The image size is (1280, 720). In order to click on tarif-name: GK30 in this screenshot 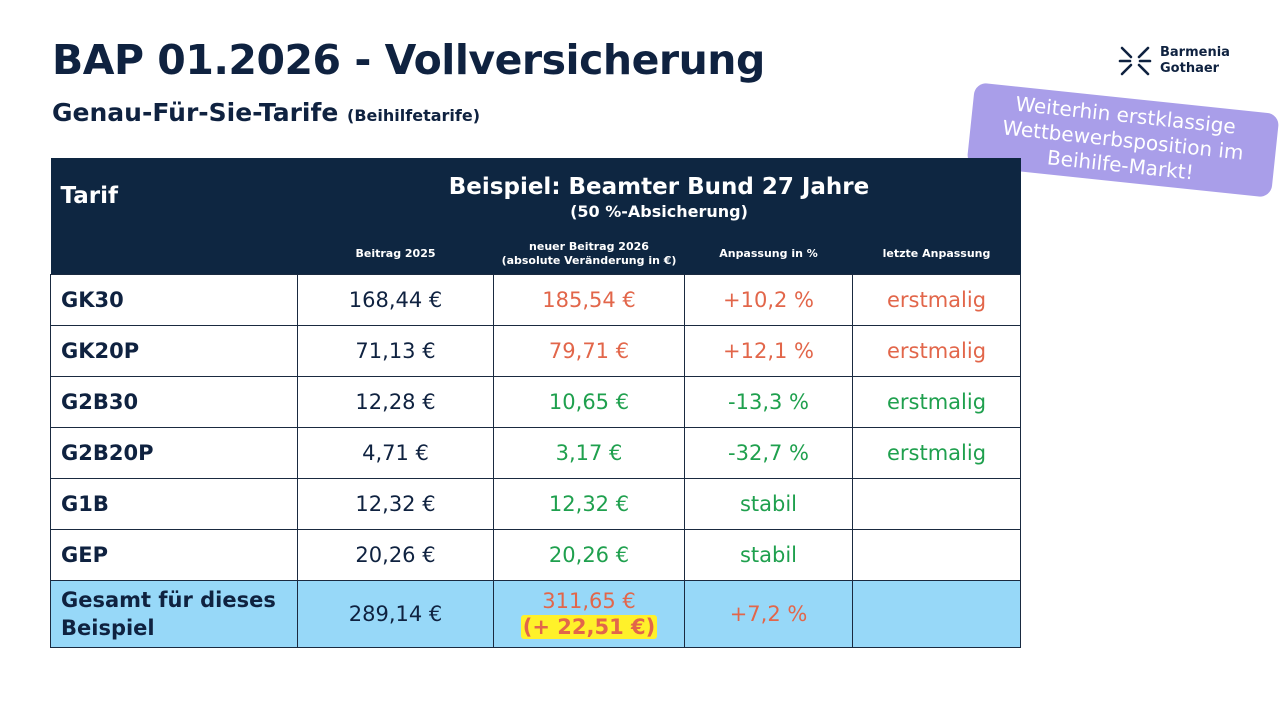, I will do `click(174, 300)`.